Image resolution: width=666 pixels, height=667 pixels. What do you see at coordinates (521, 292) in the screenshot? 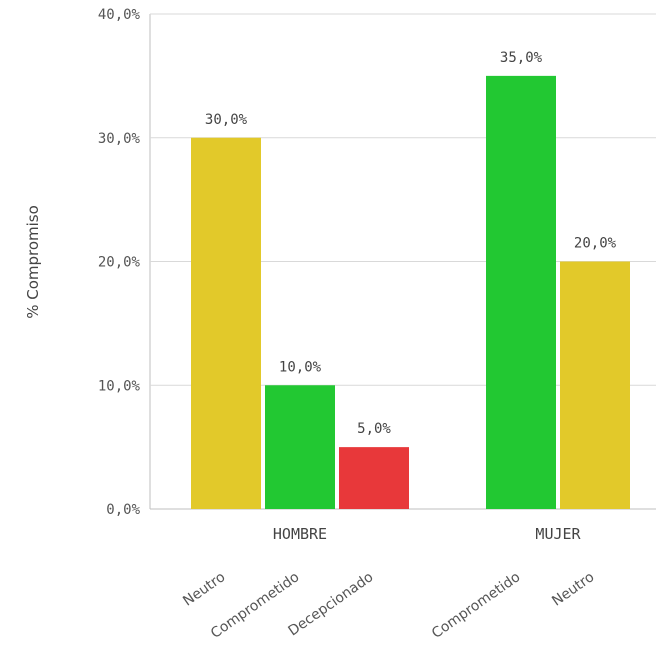
I see `bar-mujer-comprometido` at bounding box center [521, 292].